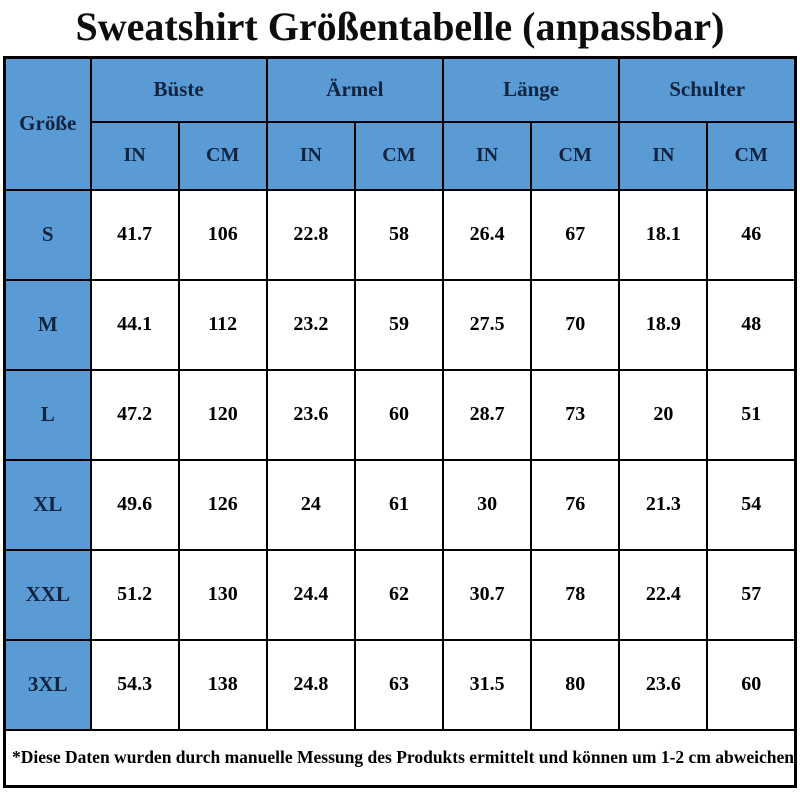 The width and height of the screenshot is (800, 800). I want to click on value-cell: 46, so click(751, 234).